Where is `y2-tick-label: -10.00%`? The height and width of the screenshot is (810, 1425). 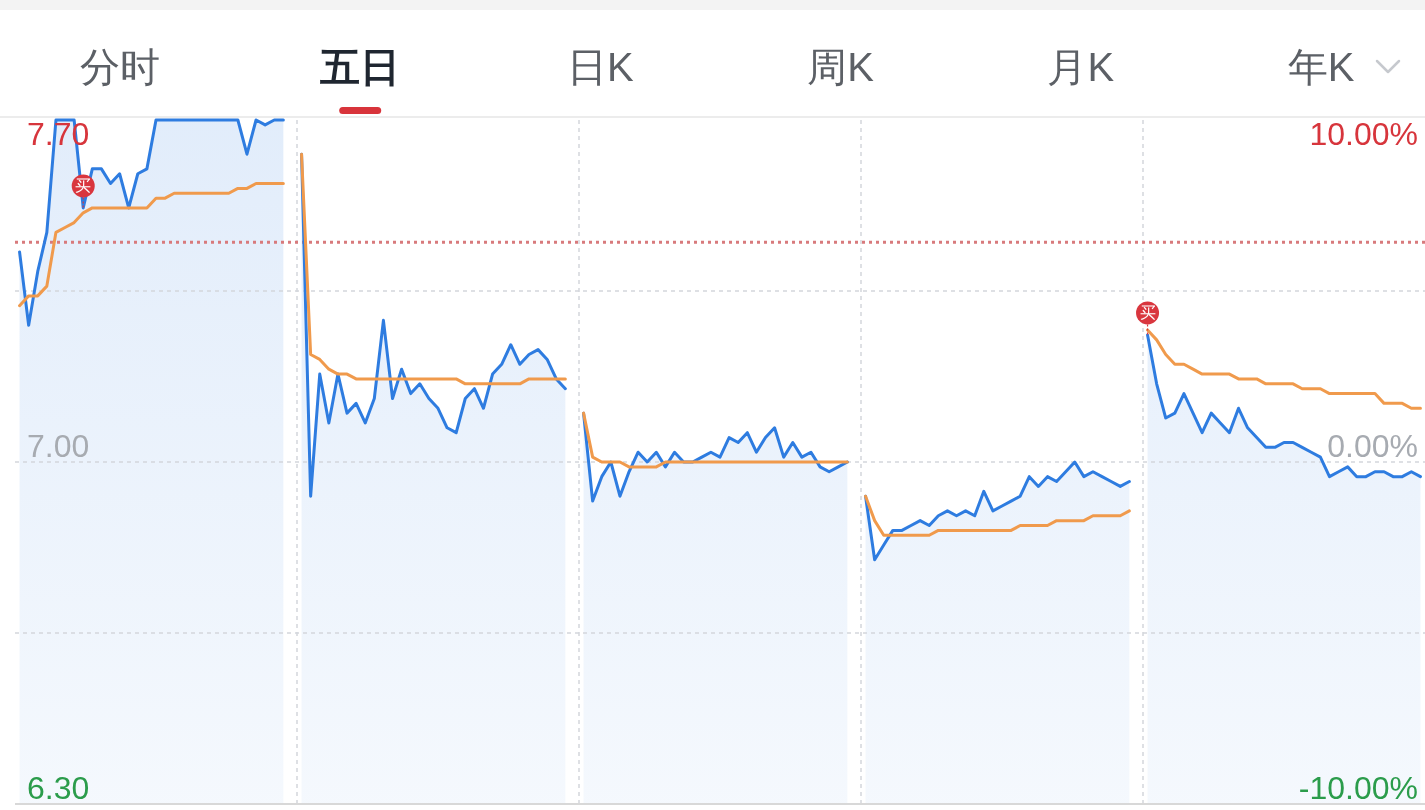 y2-tick-label: -10.00% is located at coordinates (1358, 788).